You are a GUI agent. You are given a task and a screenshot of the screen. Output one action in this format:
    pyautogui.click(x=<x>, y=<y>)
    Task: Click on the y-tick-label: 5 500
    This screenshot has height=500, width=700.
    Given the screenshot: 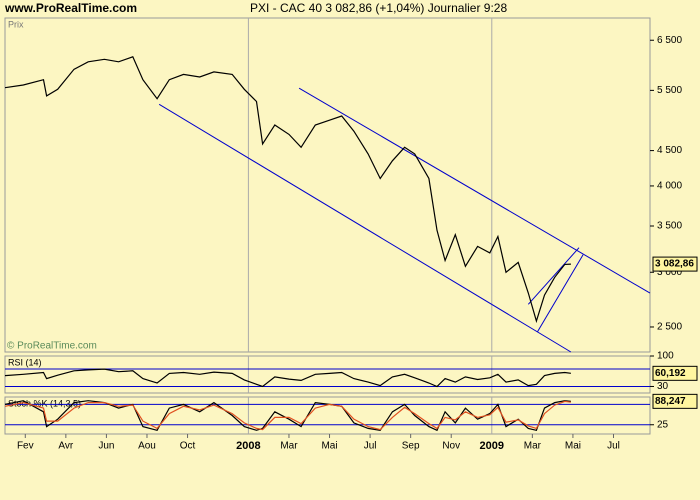 What is the action you would take?
    pyautogui.click(x=669, y=90)
    